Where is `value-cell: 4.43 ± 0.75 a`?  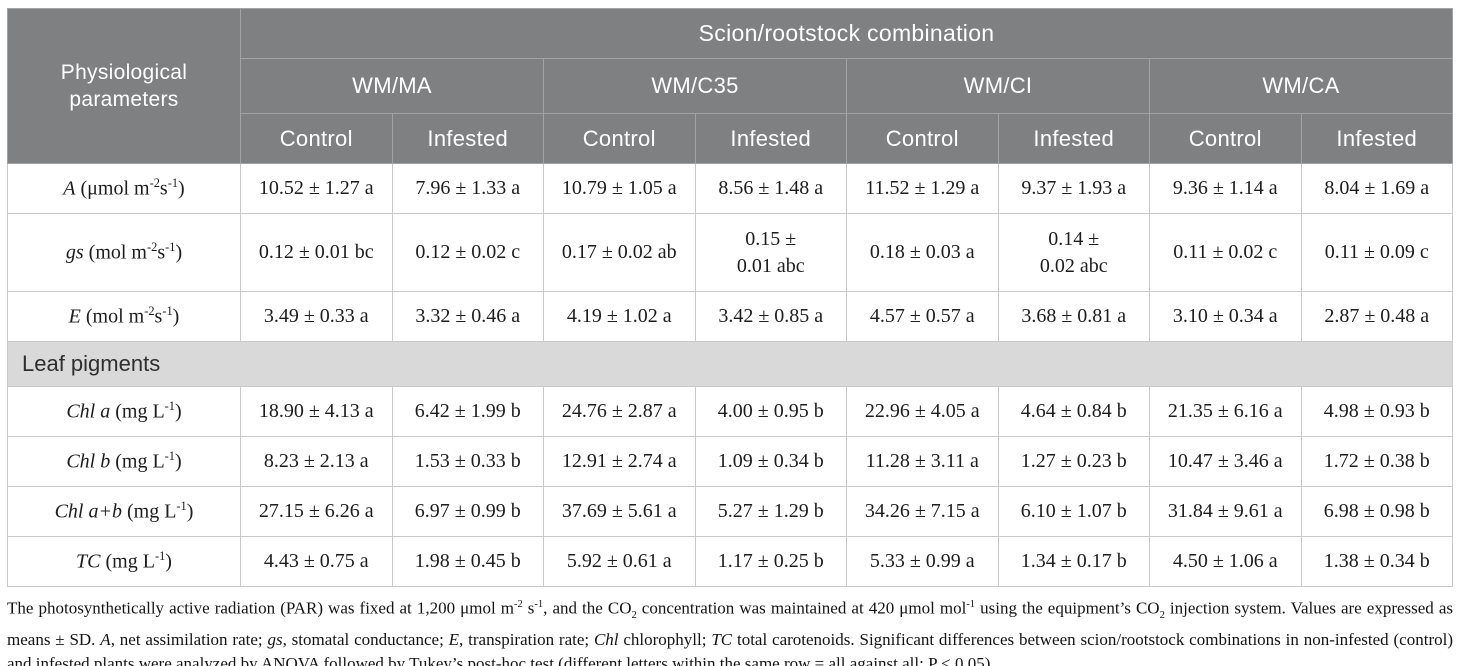
value-cell: 4.43 ± 0.75 a is located at coordinates (316, 561).